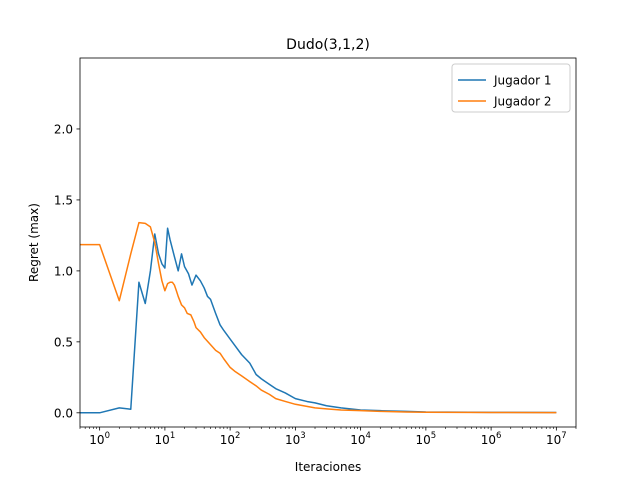 The height and width of the screenshot is (480, 640). Describe the element at coordinates (34, 242) in the screenshot. I see `y-axis-label: Regret (max)` at that location.